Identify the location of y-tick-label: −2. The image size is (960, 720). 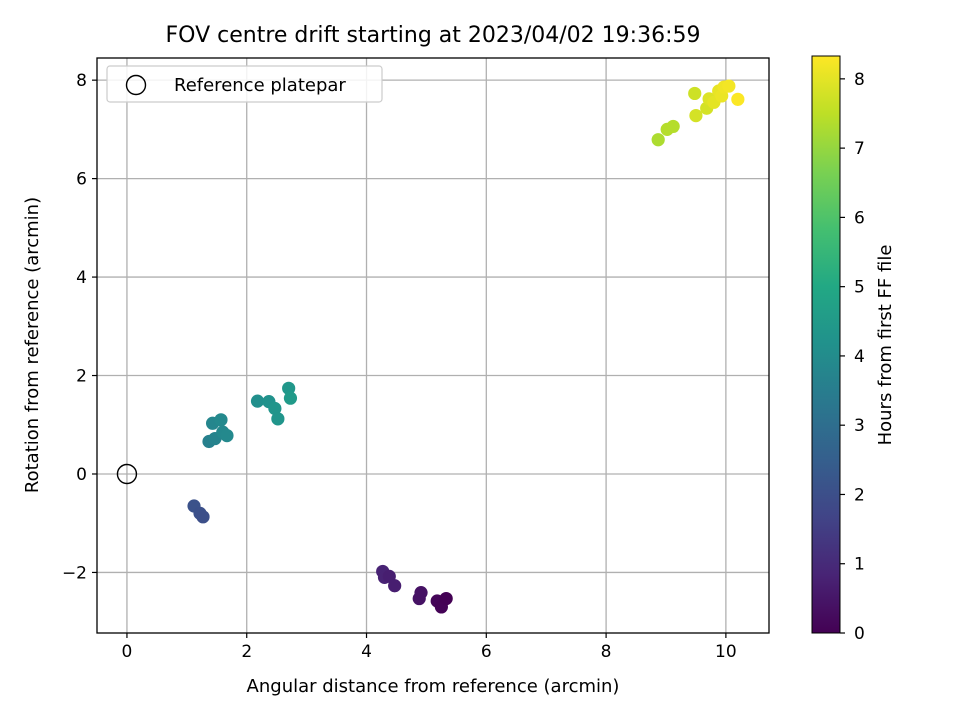
(74, 573).